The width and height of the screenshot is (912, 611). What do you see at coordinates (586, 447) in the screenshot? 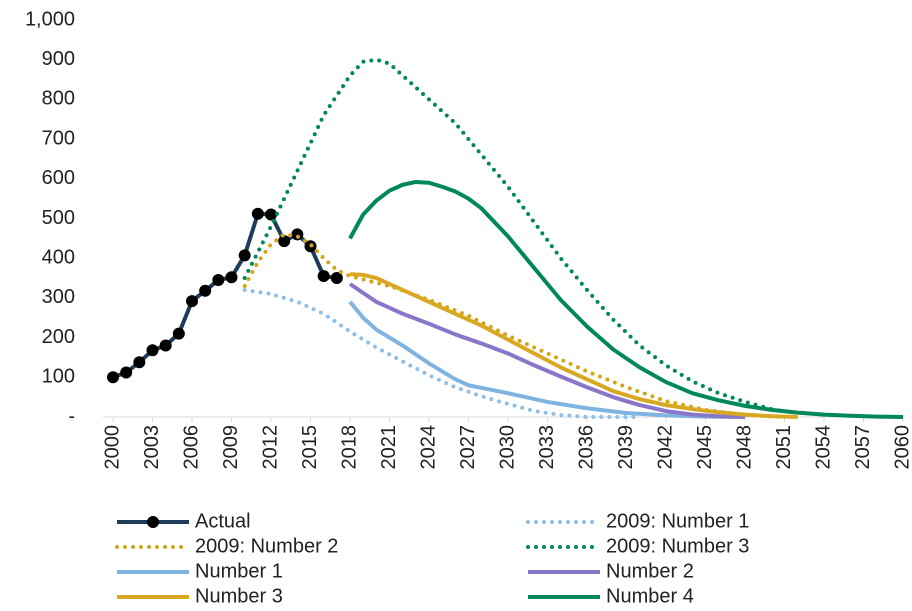
I see `x-tick-label: 2036` at bounding box center [586, 447].